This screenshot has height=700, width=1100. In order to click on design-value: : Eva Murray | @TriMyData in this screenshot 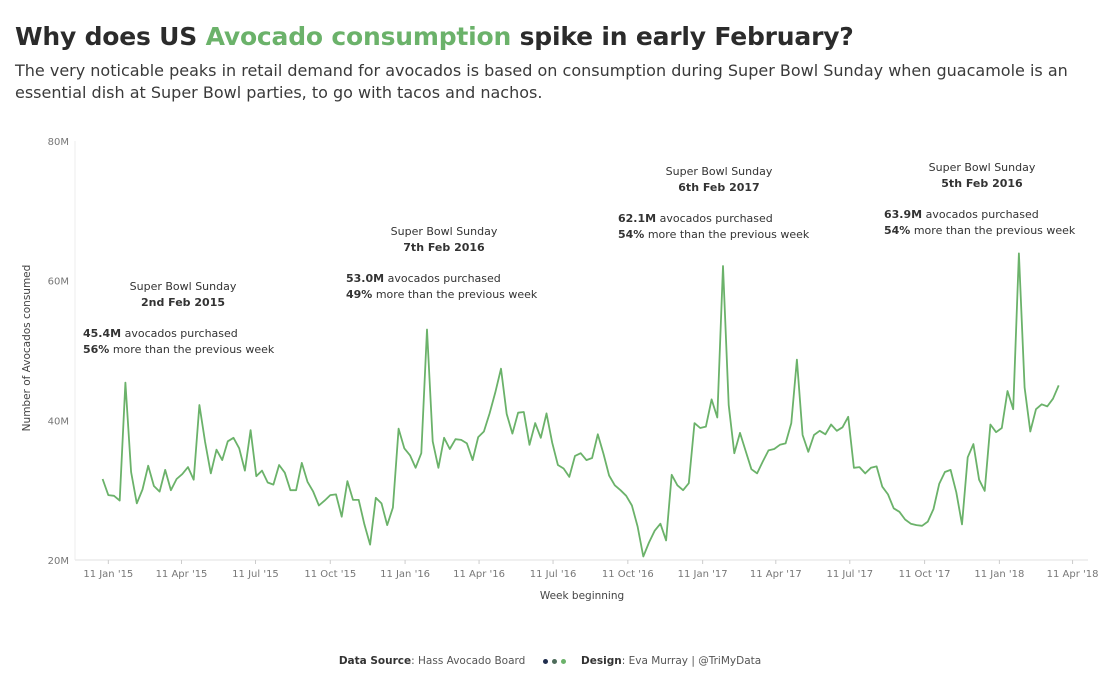, I will do `click(691, 661)`.